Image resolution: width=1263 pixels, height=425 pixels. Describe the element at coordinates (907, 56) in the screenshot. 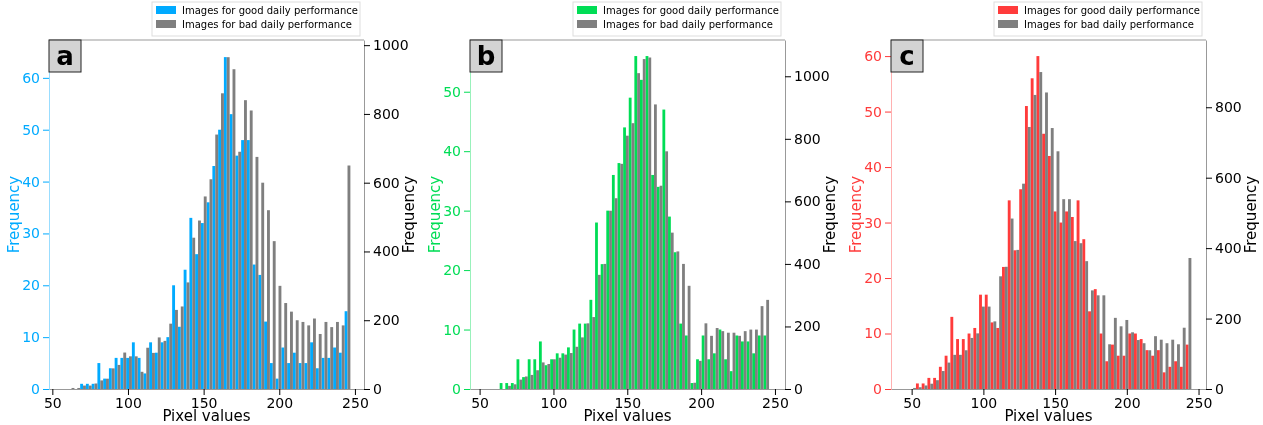

I see `annotation: c` at that location.